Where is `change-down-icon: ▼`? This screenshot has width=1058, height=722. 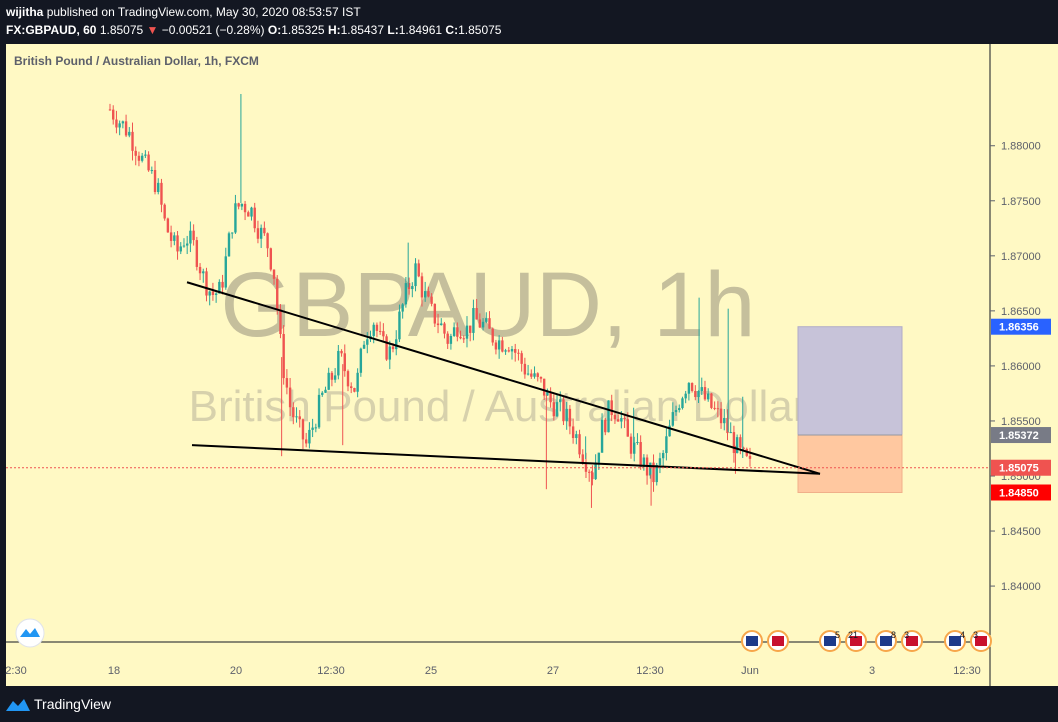 change-down-icon: ▼ is located at coordinates (152, 30).